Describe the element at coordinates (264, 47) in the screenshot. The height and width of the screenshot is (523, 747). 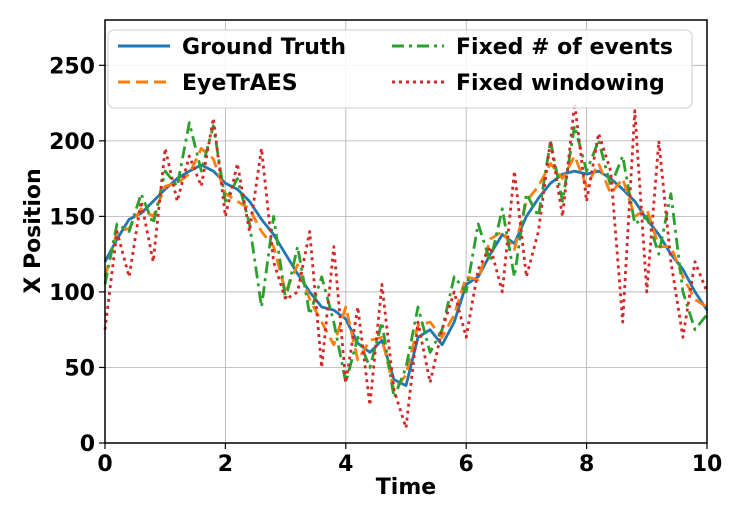
I see `legend-label-ground-truth: Ground Truth` at that location.